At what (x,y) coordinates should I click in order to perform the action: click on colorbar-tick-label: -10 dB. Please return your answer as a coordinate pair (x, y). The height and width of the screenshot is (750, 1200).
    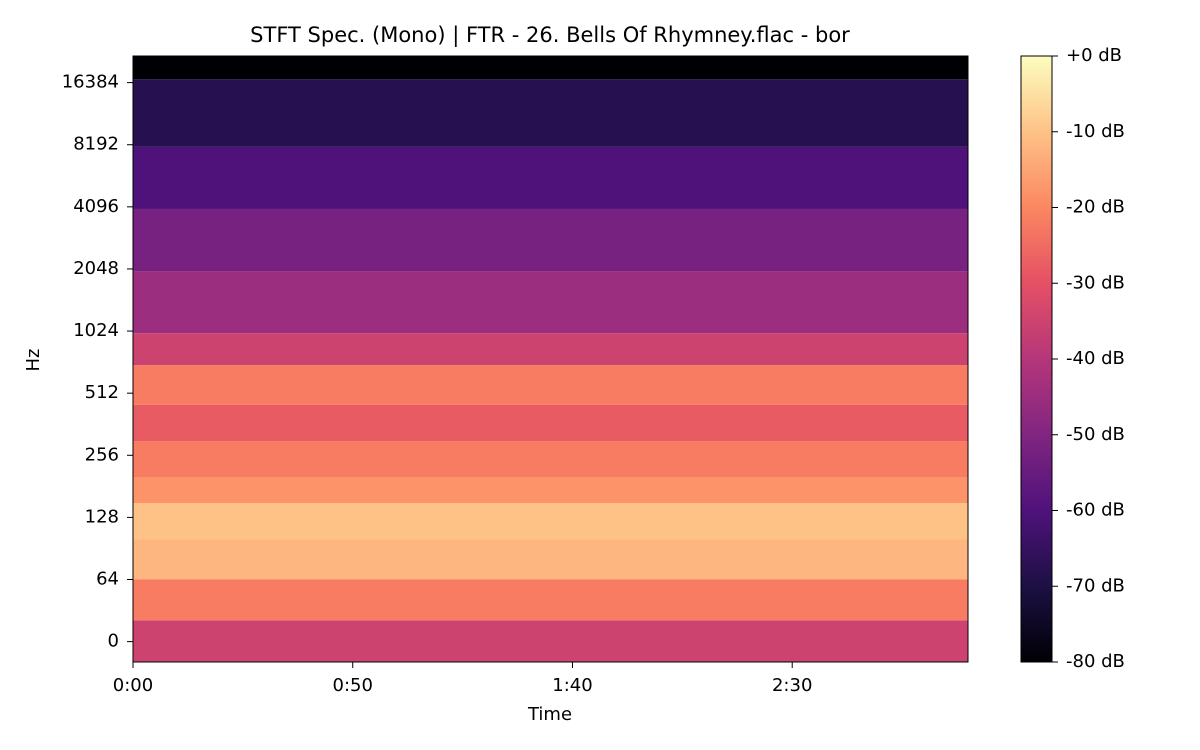
    Looking at the image, I should click on (1095, 131).